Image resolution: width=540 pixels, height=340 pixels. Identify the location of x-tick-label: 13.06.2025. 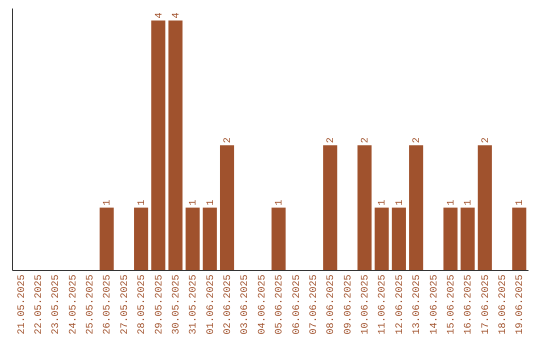
(418, 304).